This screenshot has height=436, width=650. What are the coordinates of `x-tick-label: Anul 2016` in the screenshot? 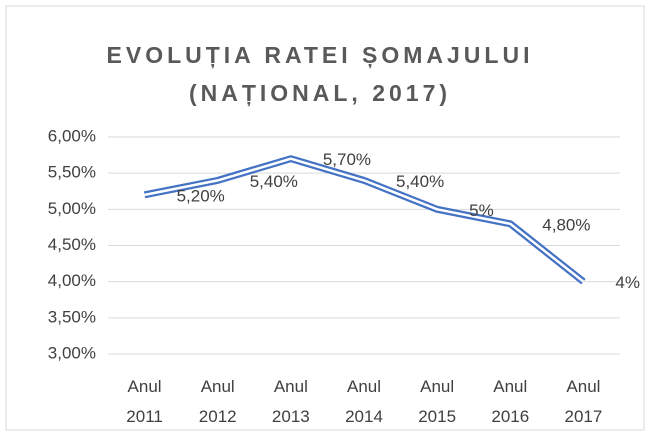 It's located at (510, 401).